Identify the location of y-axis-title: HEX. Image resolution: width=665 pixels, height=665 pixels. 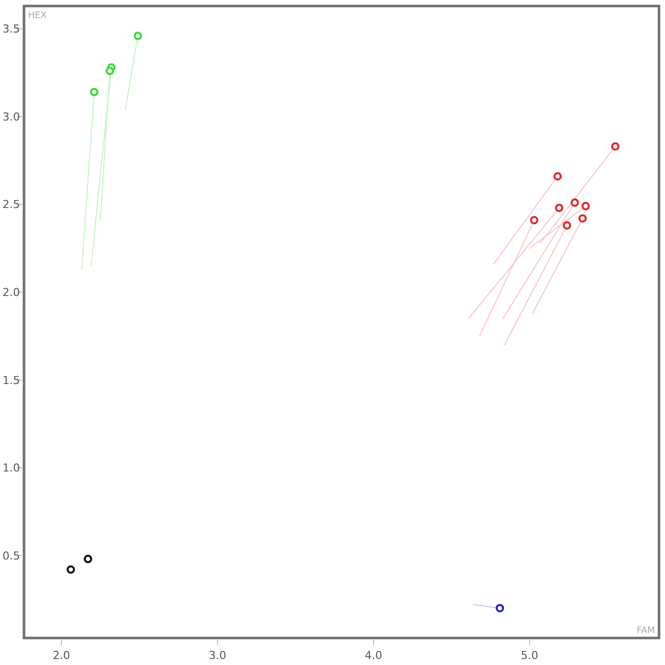
(37, 16).